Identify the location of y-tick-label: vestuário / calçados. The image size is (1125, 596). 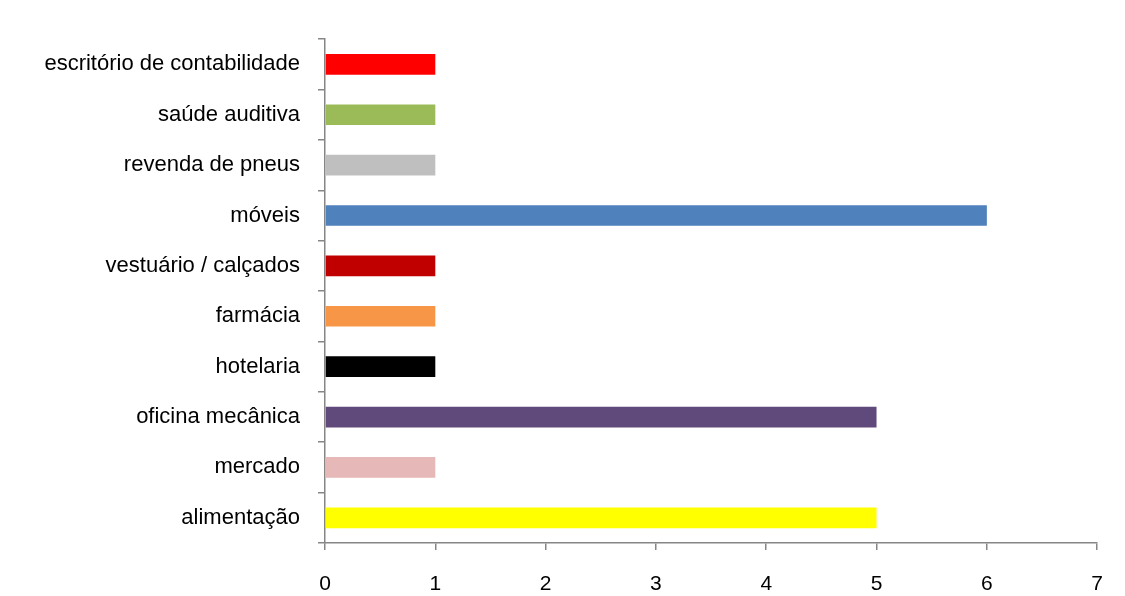
(202, 264).